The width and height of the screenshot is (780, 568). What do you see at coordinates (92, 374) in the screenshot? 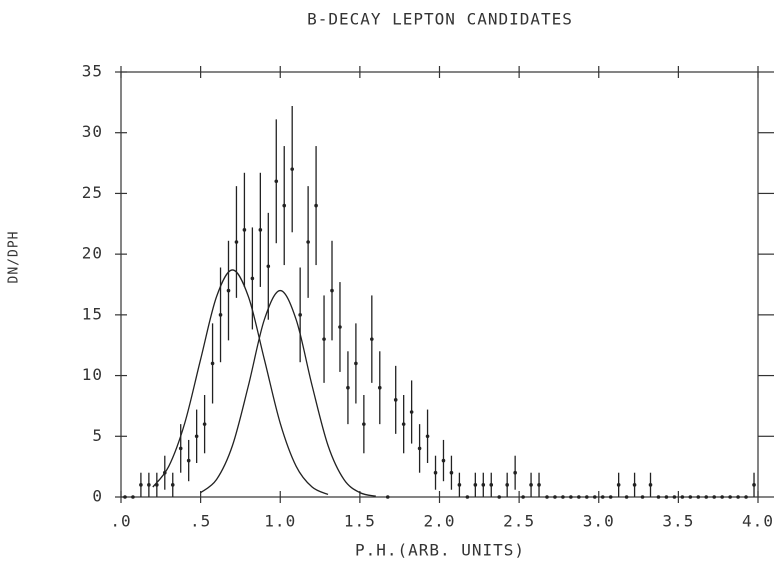
I see `y-tick-label: 10` at bounding box center [92, 374].